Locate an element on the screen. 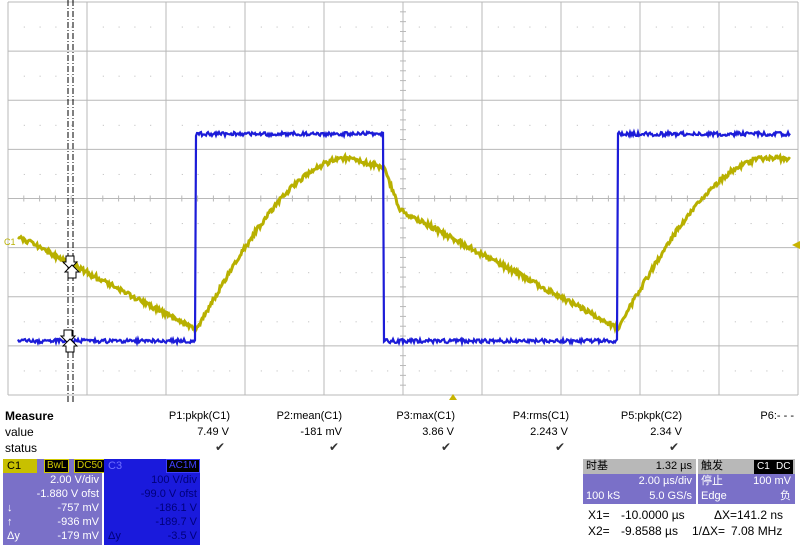  measure-p4-status-icon: ✔ is located at coordinates (560, 447).